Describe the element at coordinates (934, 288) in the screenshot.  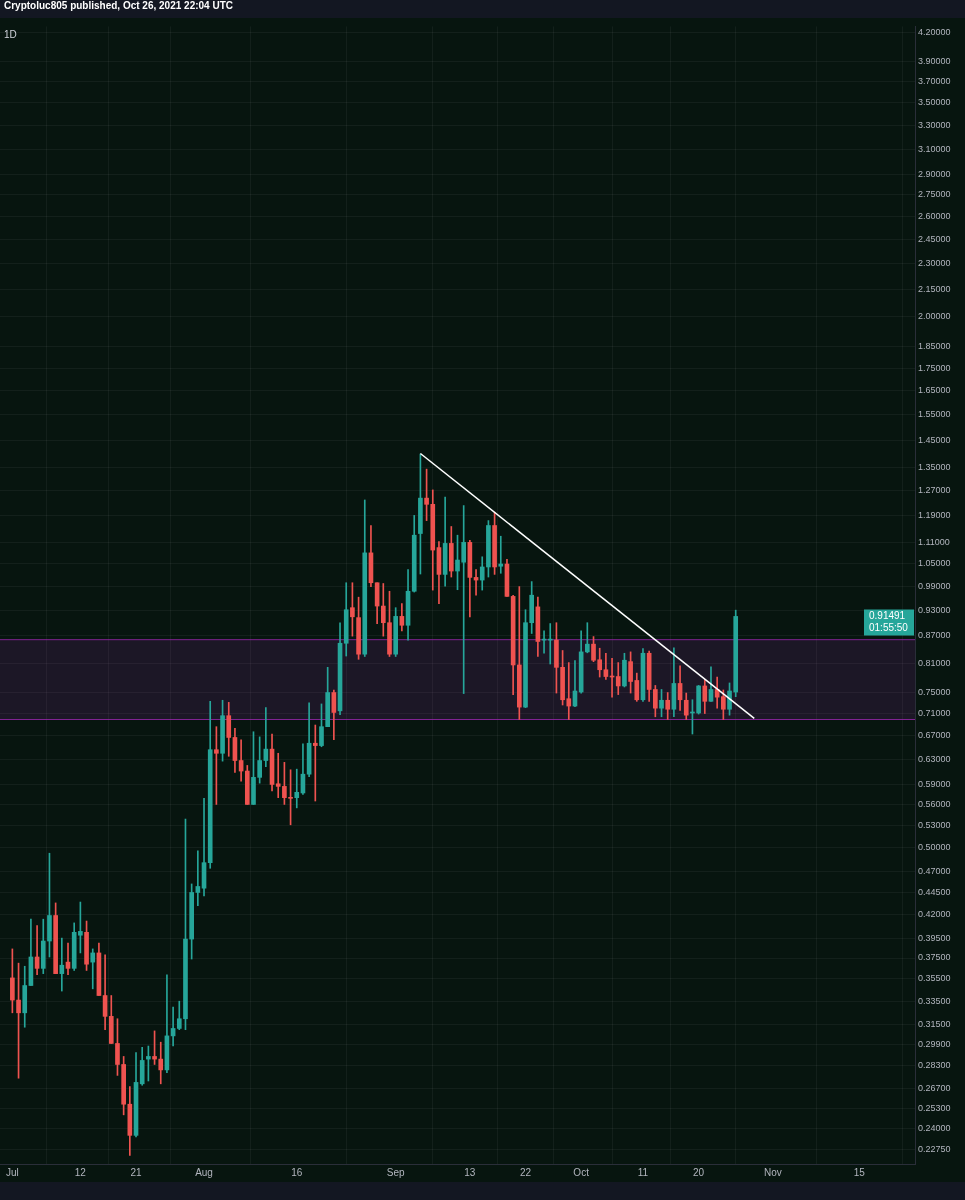
I see `y-tick-label: 2.15000` at that location.